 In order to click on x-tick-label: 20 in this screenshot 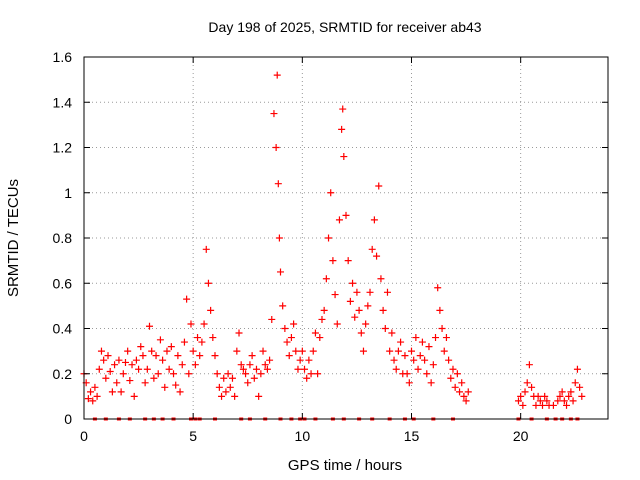, I will do `click(521, 436)`.